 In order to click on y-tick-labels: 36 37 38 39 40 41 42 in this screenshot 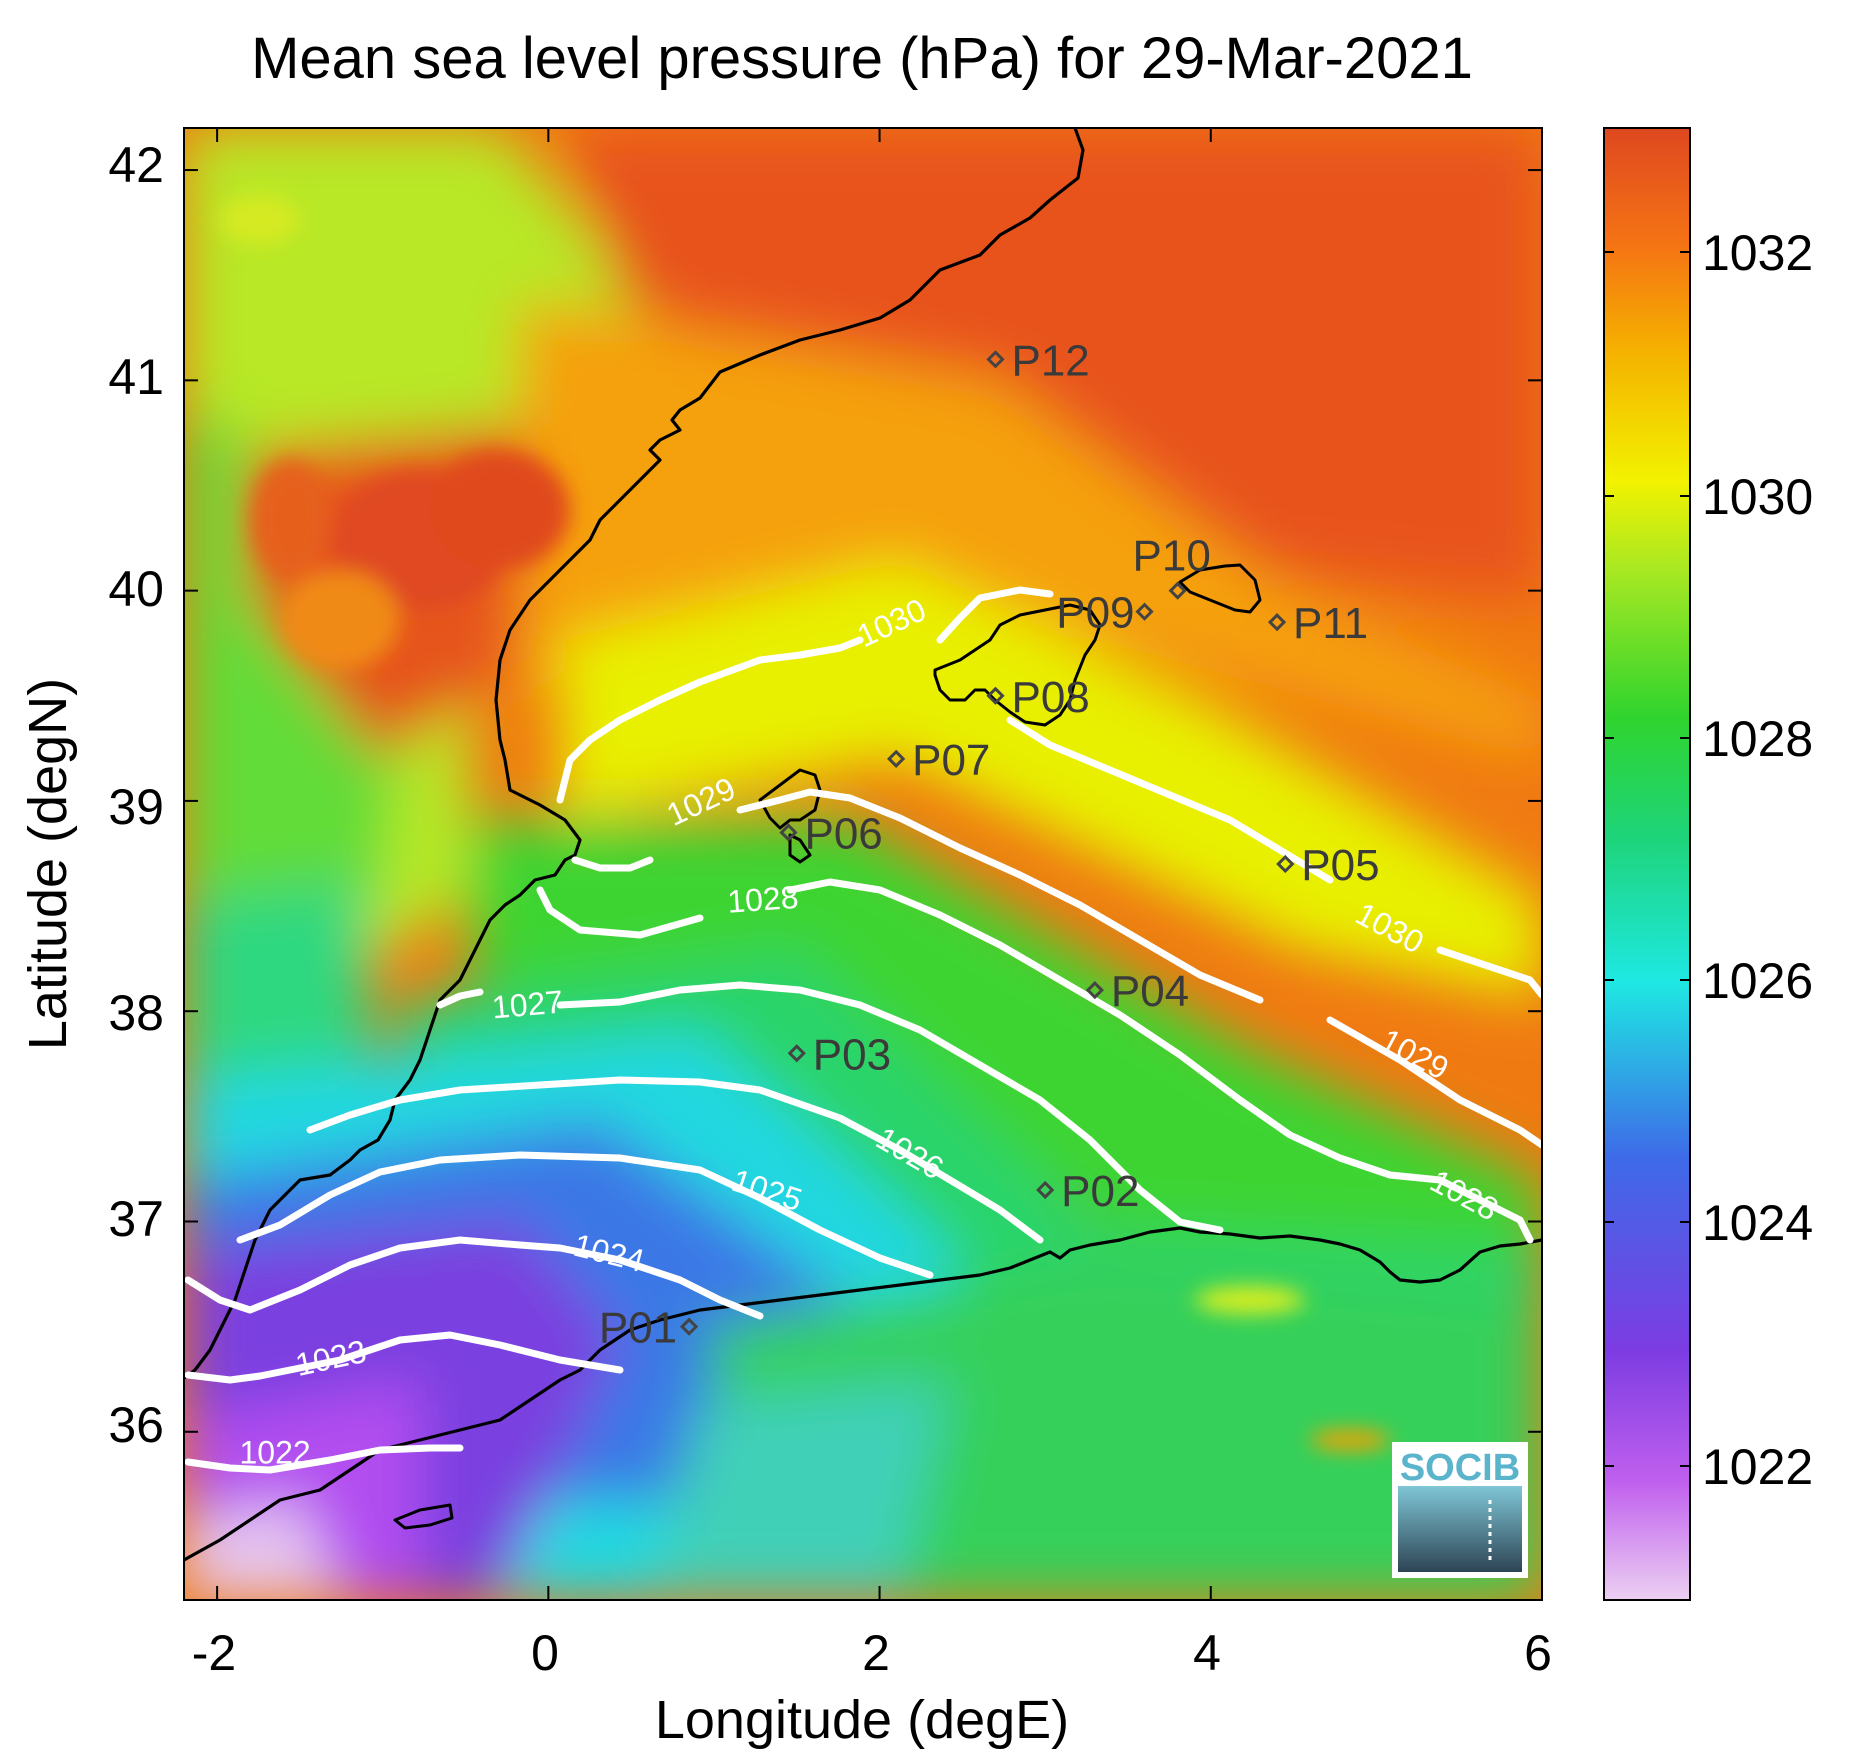, I will do `click(136, 795)`.